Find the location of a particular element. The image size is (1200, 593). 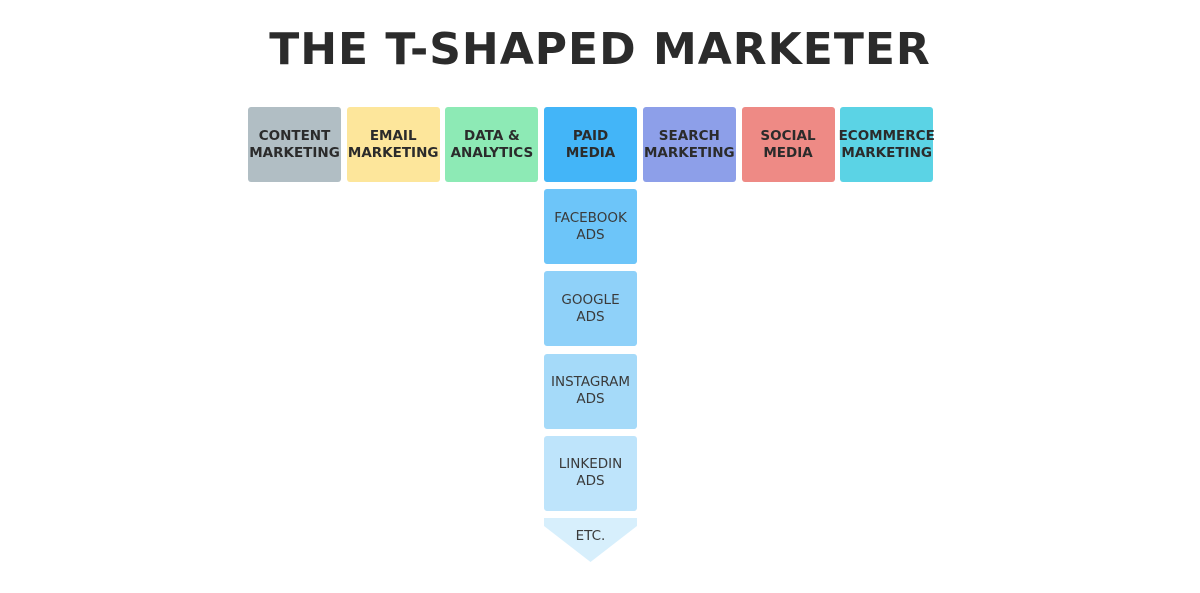

box-label: SOCIAL is located at coordinates (788, 135).